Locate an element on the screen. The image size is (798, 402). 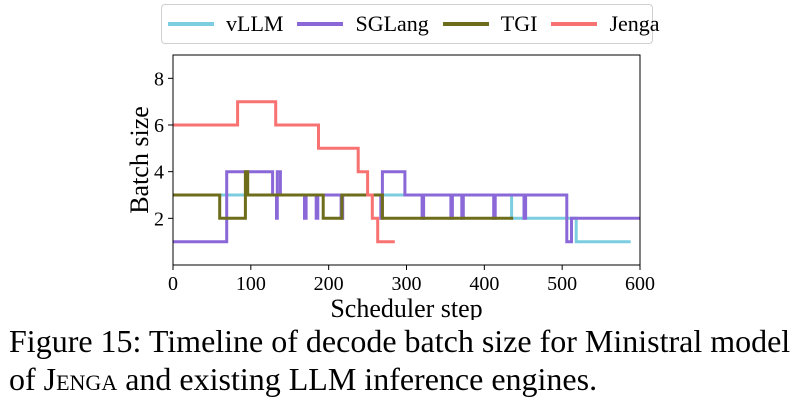
legend-label-sglang: SGLang is located at coordinates (392, 23).